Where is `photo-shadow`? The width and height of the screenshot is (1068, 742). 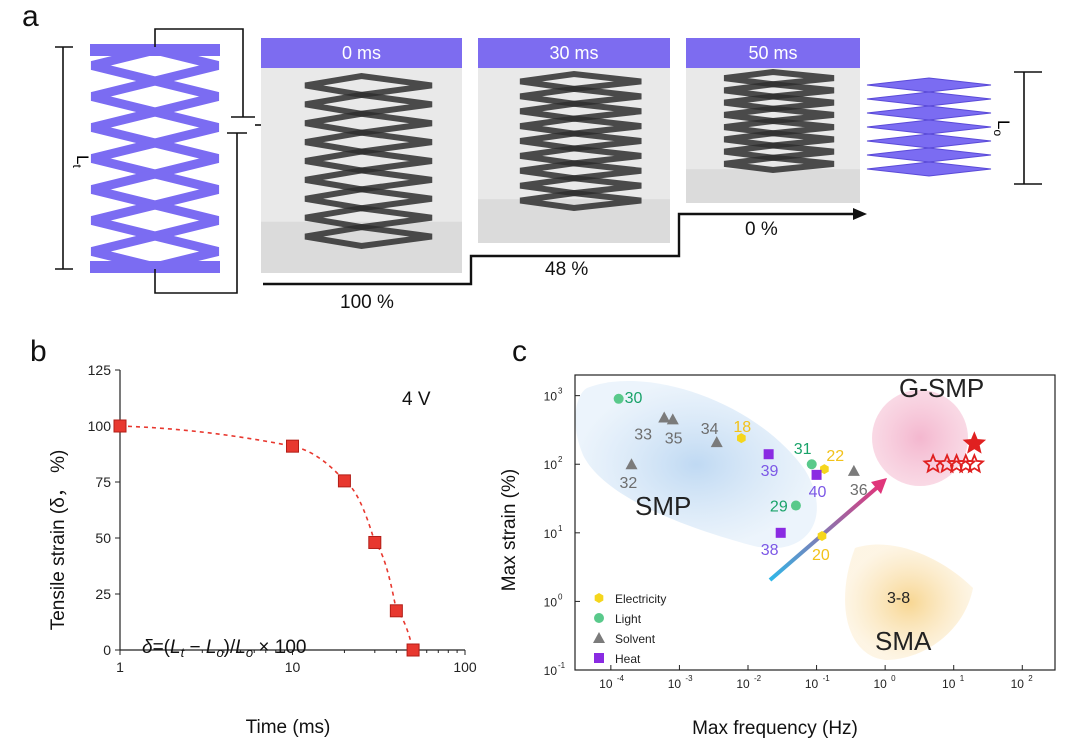
photo-shadow is located at coordinates (773, 186).